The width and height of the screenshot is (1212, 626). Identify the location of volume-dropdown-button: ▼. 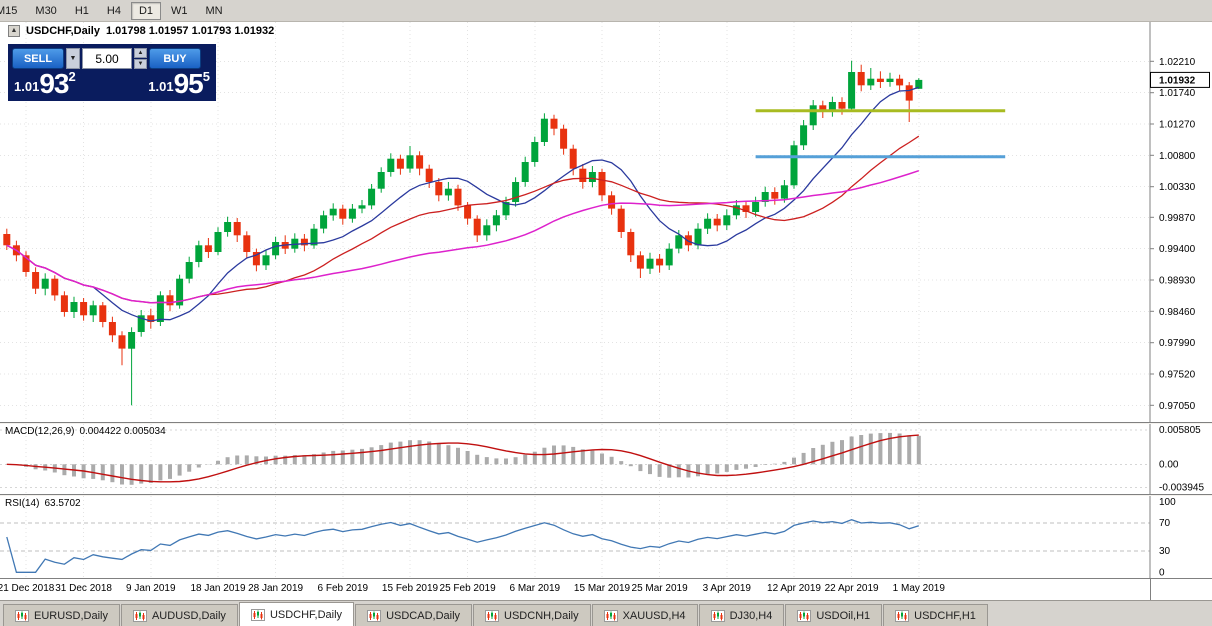
(73, 58).